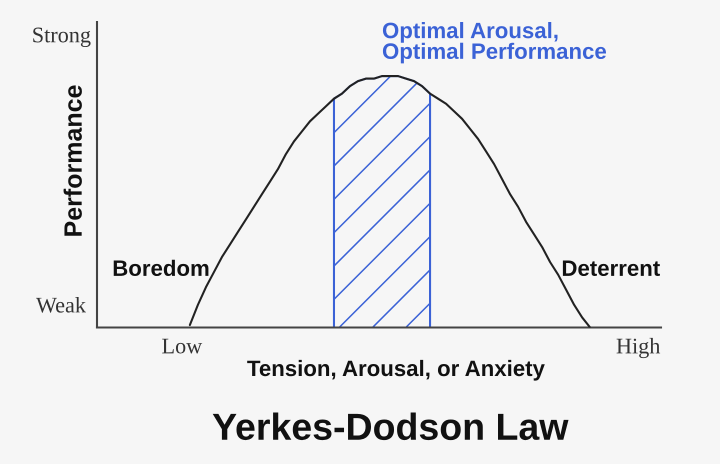  What do you see at coordinates (638, 348) in the screenshot?
I see `x-tick-label: High` at bounding box center [638, 348].